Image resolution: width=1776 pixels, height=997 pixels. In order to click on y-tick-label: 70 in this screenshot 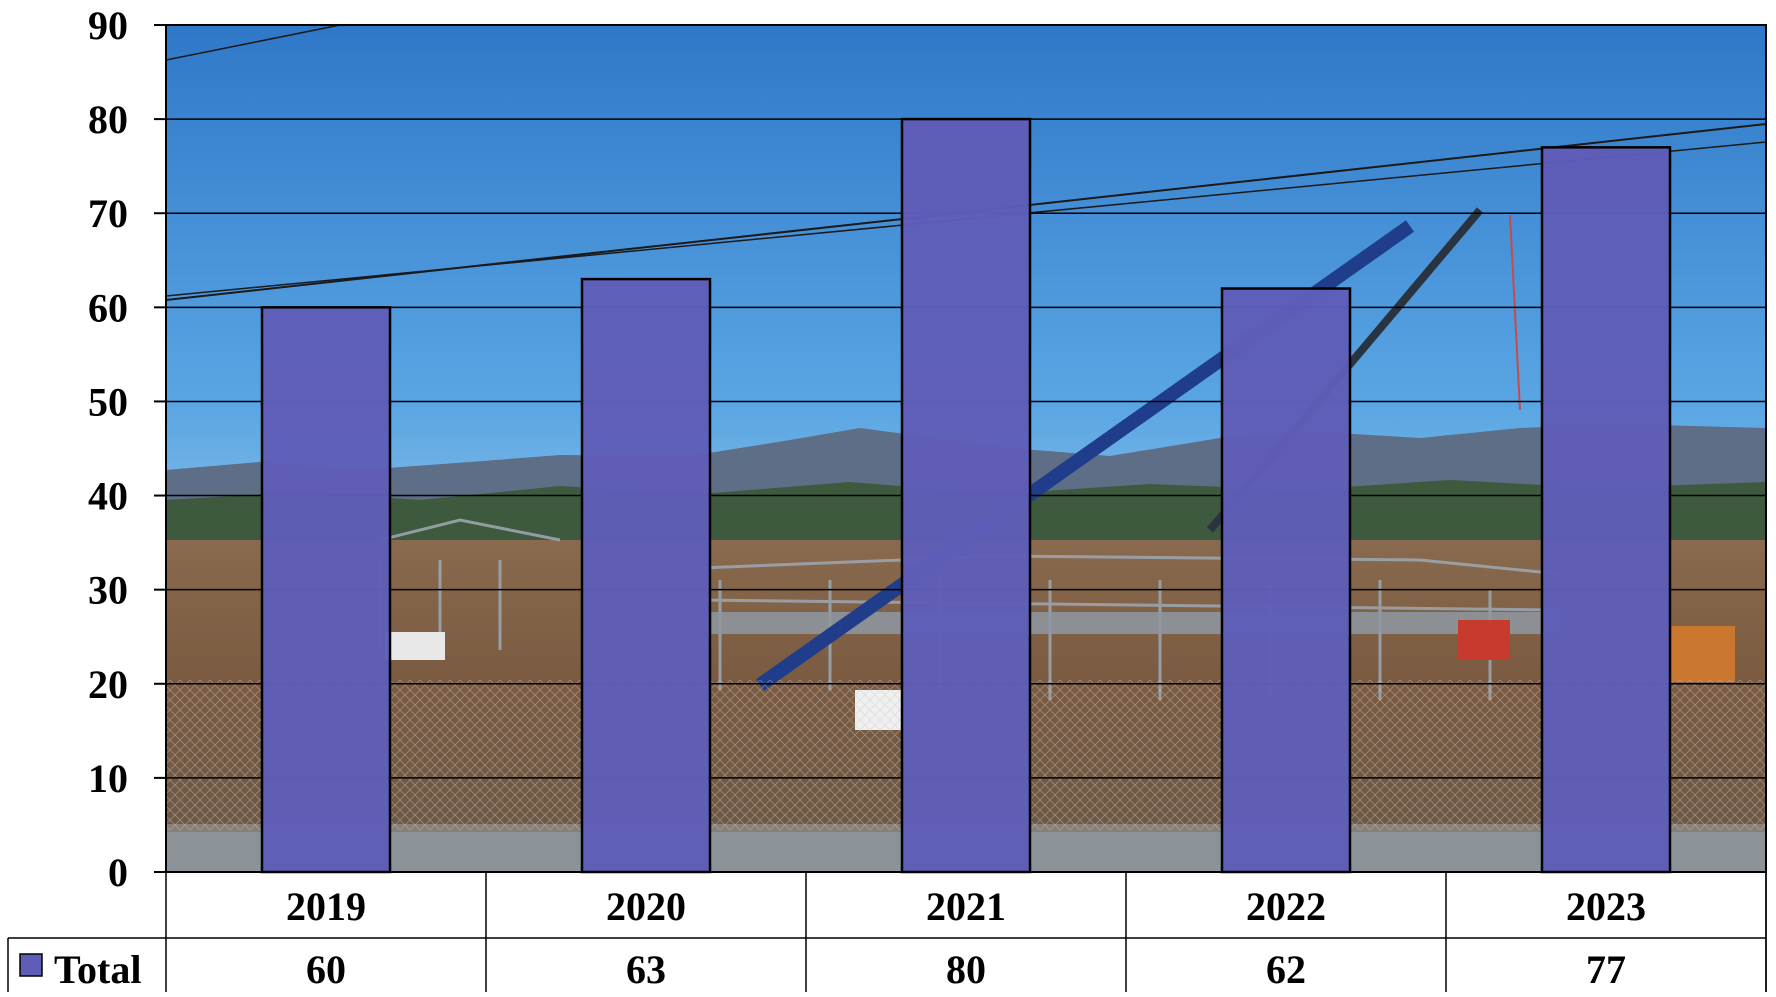, I will do `click(108, 213)`.